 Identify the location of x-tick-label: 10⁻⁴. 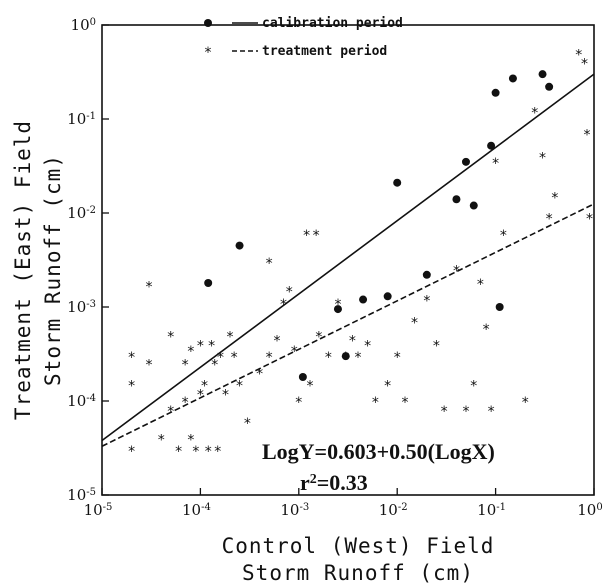
(196, 510).